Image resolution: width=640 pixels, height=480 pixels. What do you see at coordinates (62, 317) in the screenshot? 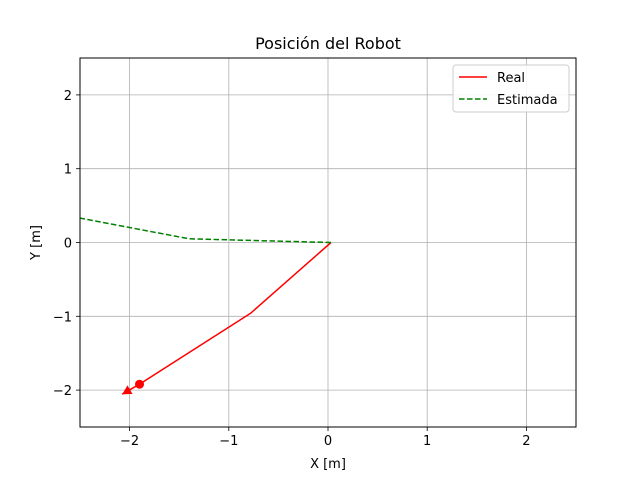
I see `y-tick-label: −1` at bounding box center [62, 317].